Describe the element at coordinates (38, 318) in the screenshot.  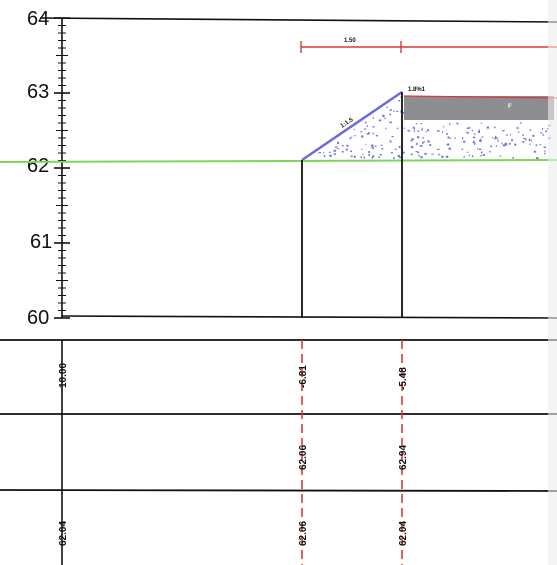
I see `tick-label-60: 60` at that location.